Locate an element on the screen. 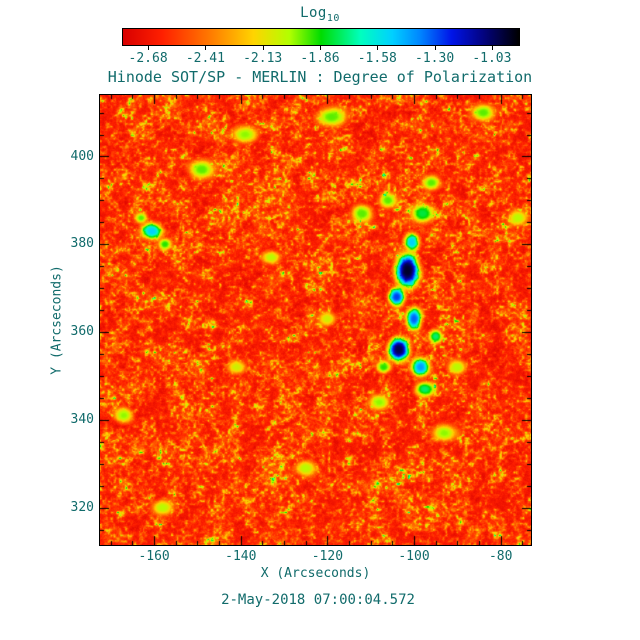 Image resolution: width=640 pixels, height=640 pixels. colorbar-tick-label: -1.86 is located at coordinates (320, 58).